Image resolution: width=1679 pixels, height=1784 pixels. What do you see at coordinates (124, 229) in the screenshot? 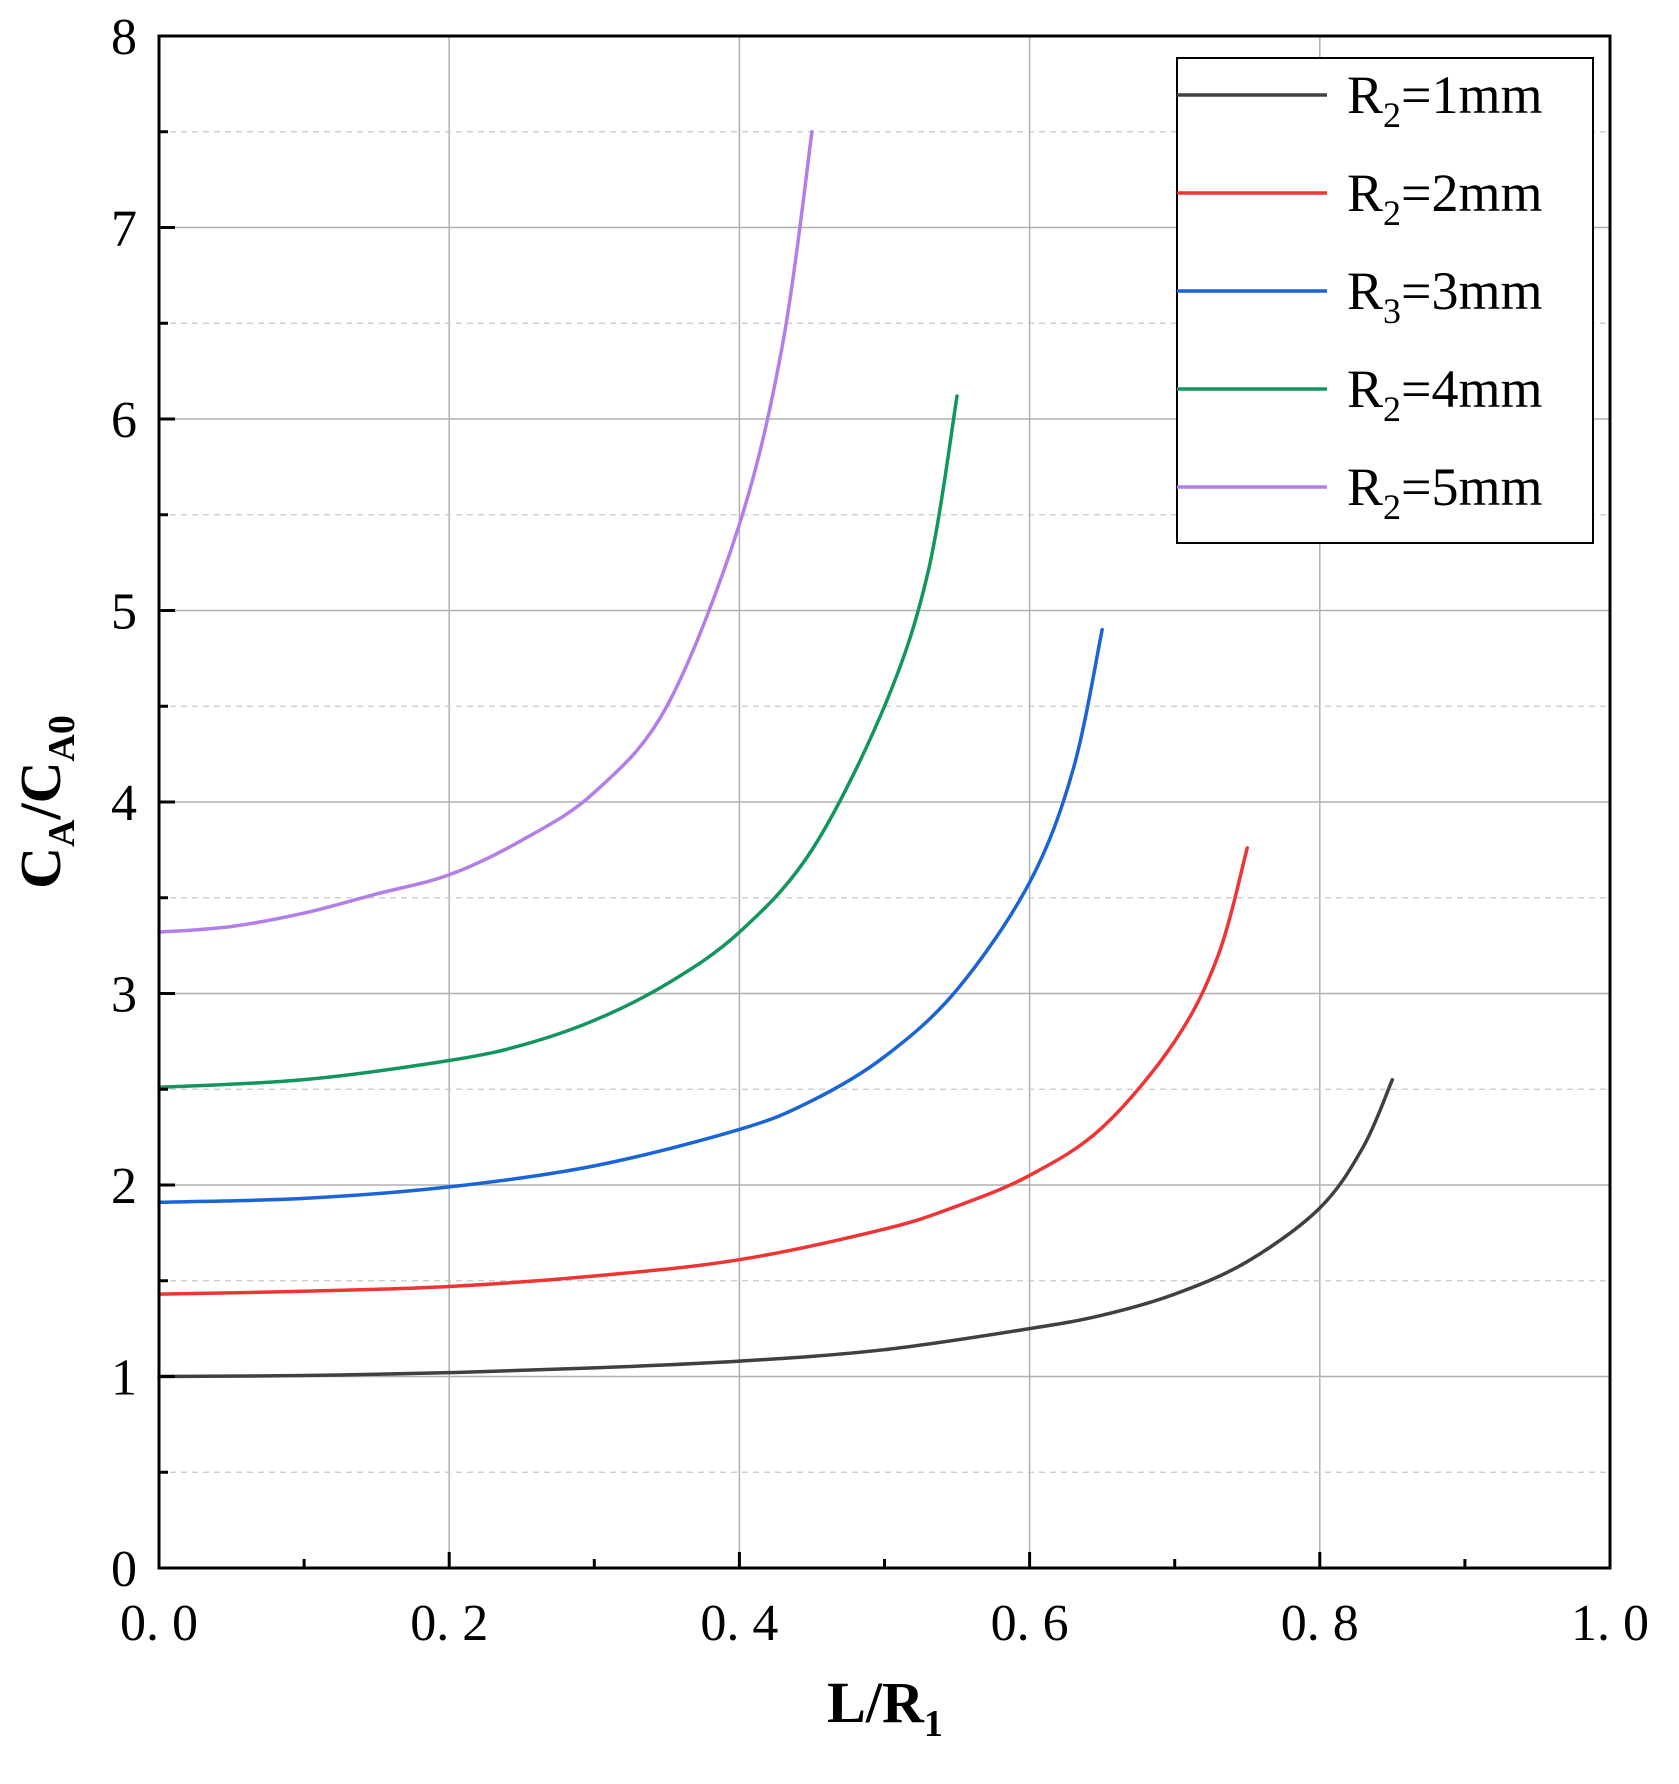
I see `y-tick-label: 7` at bounding box center [124, 229].